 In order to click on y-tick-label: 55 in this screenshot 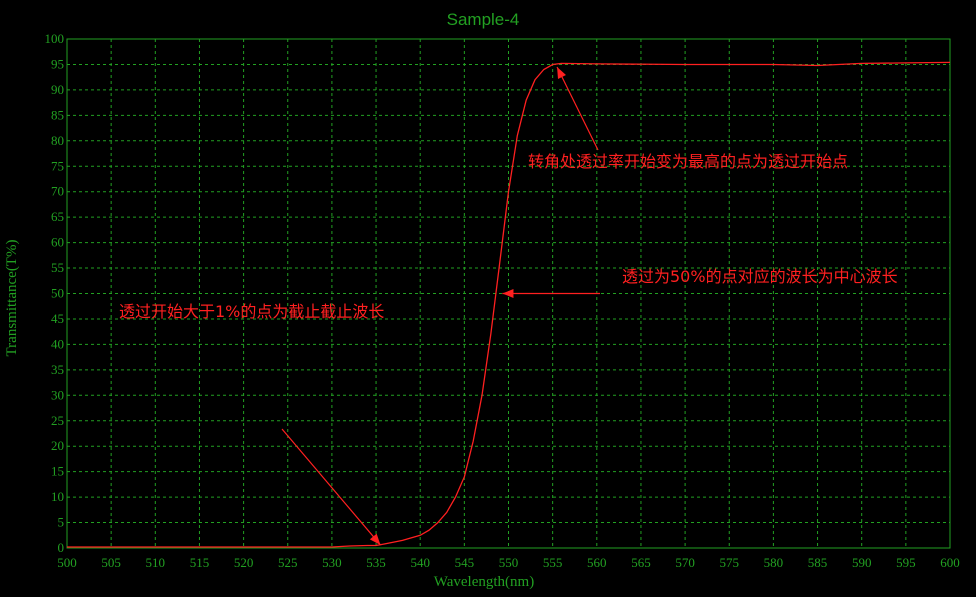, I will do `click(57, 267)`.